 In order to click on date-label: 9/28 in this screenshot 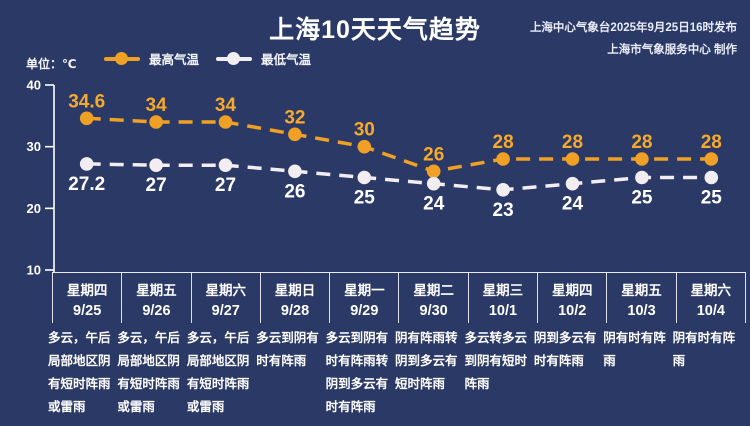, I will do `click(295, 311)`.